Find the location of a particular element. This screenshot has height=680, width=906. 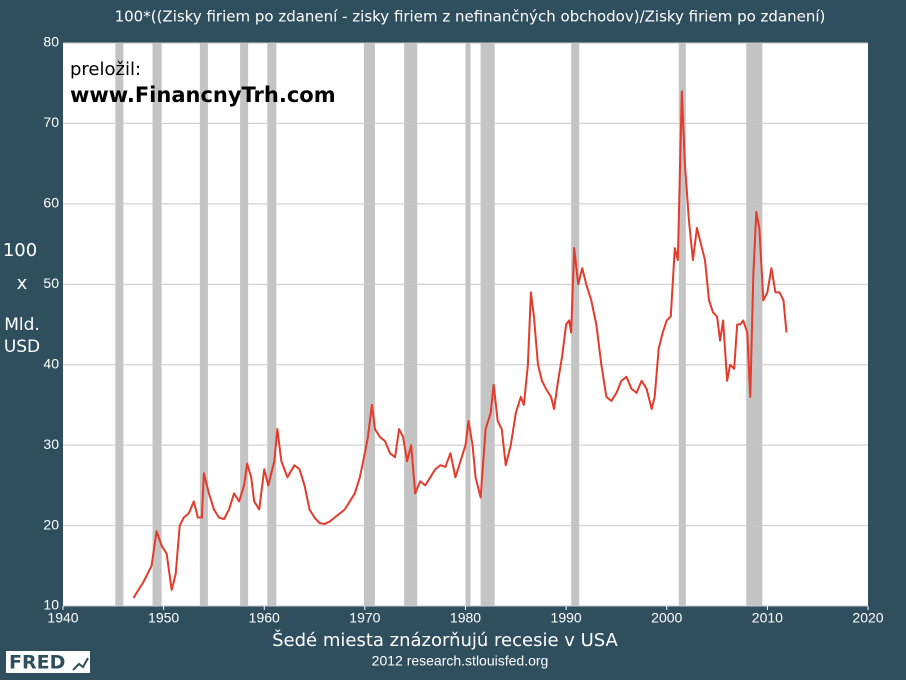

y-label: x is located at coordinates (22, 283).